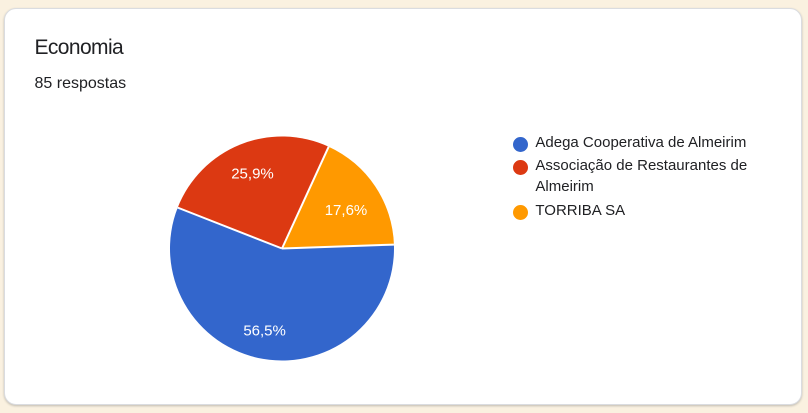 Image resolution: width=808 pixels, height=413 pixels. Describe the element at coordinates (580, 210) in the screenshot. I see `legend-item-label: TORRIBA SA` at that location.